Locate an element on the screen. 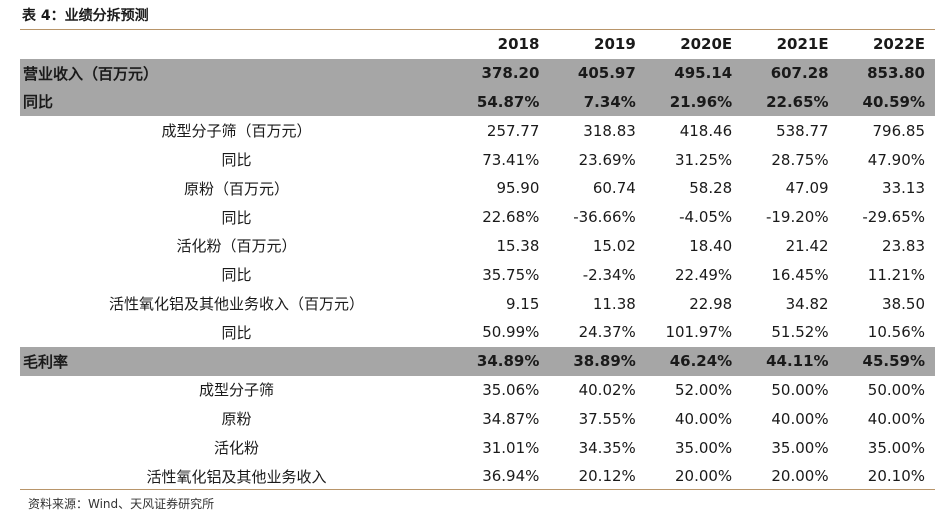 The image size is (950, 518). cell-value: -19.20% is located at coordinates (797, 217).